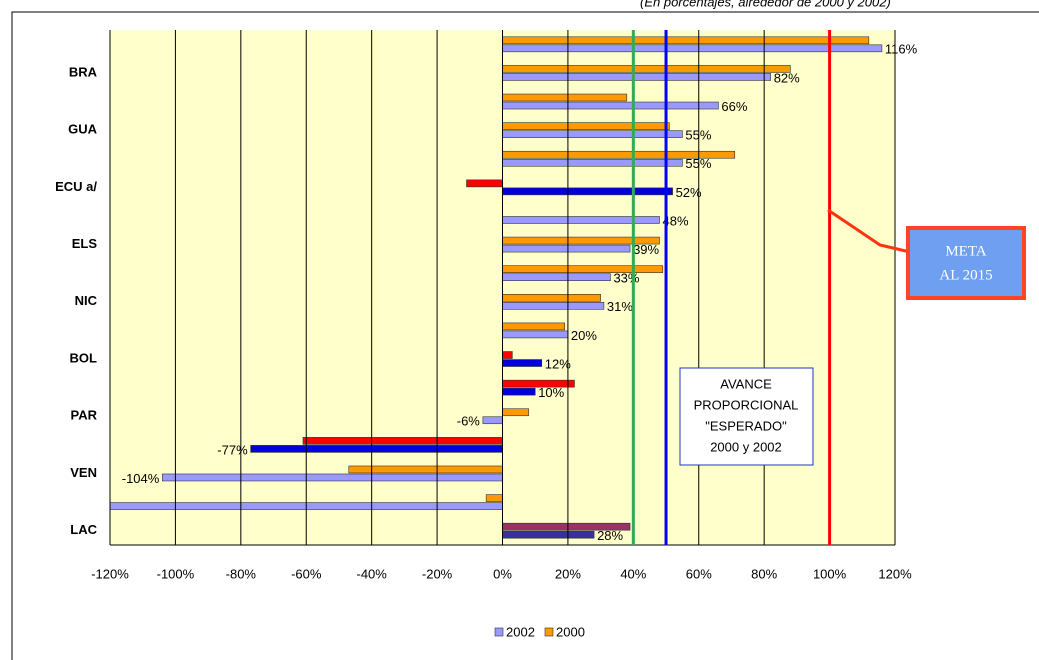 The width and height of the screenshot is (1039, 660). Describe the element at coordinates (570, 631) in the screenshot. I see `legend-label: 2000` at that location.